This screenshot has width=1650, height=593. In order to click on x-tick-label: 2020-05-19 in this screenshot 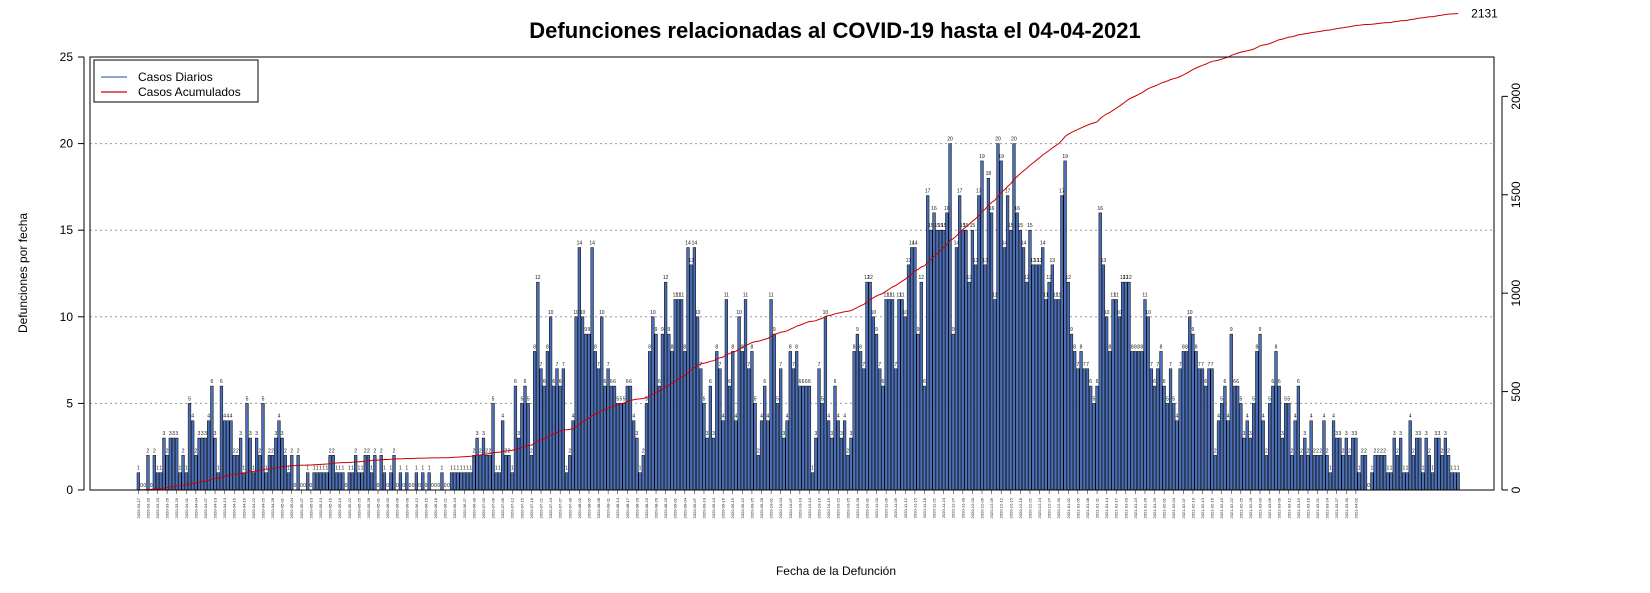, I will do `click(339, 507)`.